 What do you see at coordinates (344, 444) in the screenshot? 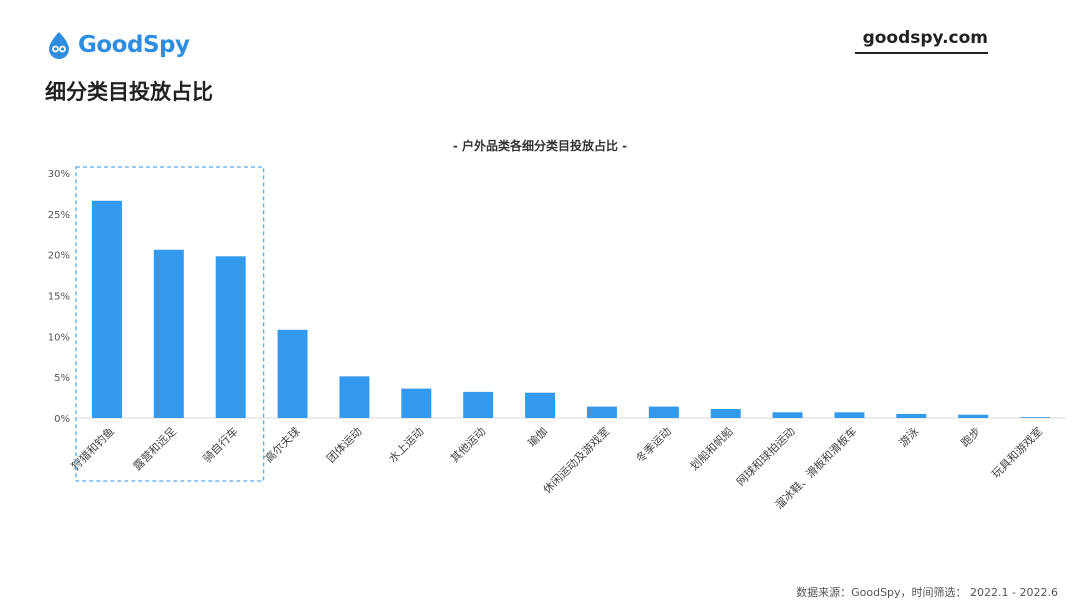
I see `x-tick-label: 团体运动` at bounding box center [344, 444].